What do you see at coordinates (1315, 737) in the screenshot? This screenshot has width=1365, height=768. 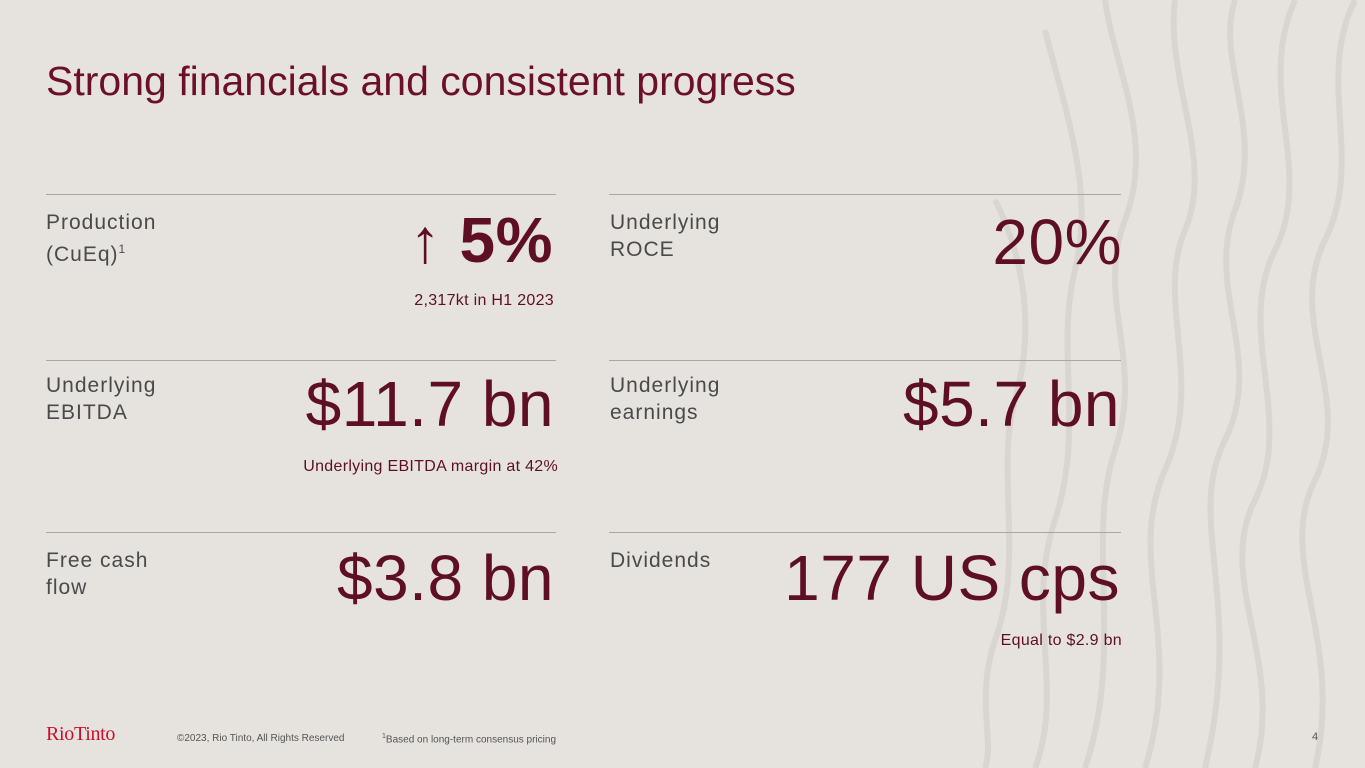 I see `page-number: 4` at bounding box center [1315, 737].